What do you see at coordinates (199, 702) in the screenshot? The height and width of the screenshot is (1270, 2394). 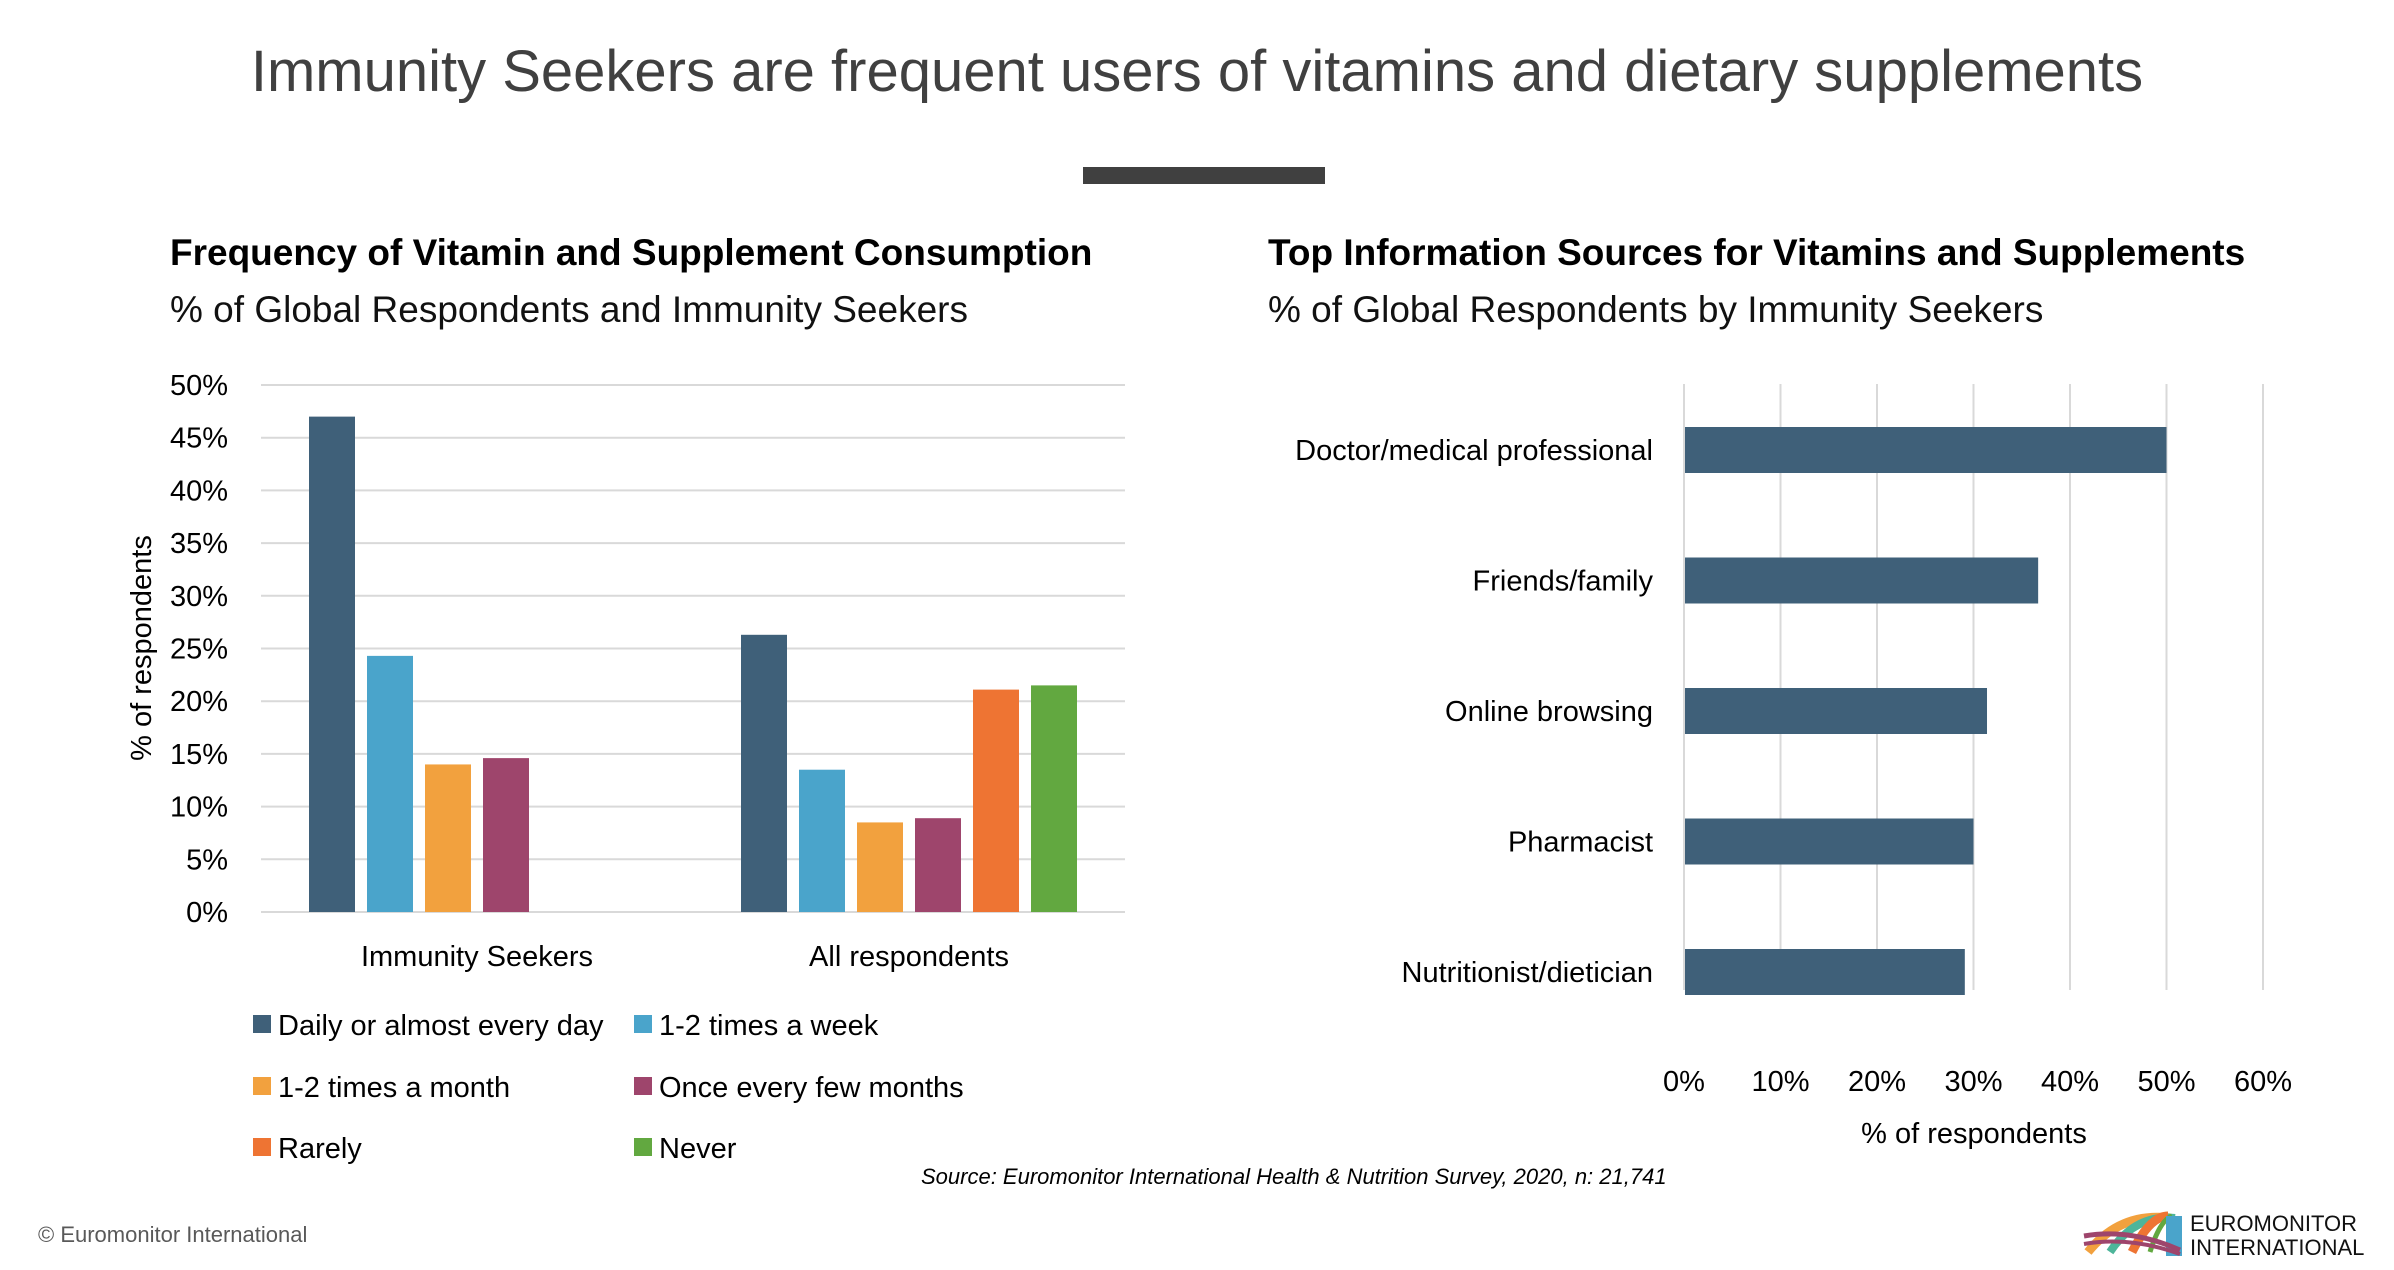 I see `y-tick-label: 20%` at bounding box center [199, 702].